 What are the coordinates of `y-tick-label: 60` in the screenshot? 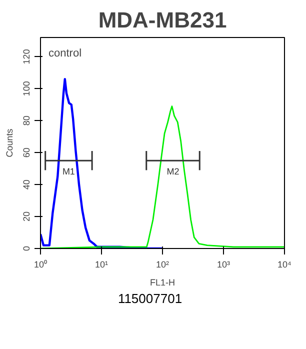 It's located at (27, 153).